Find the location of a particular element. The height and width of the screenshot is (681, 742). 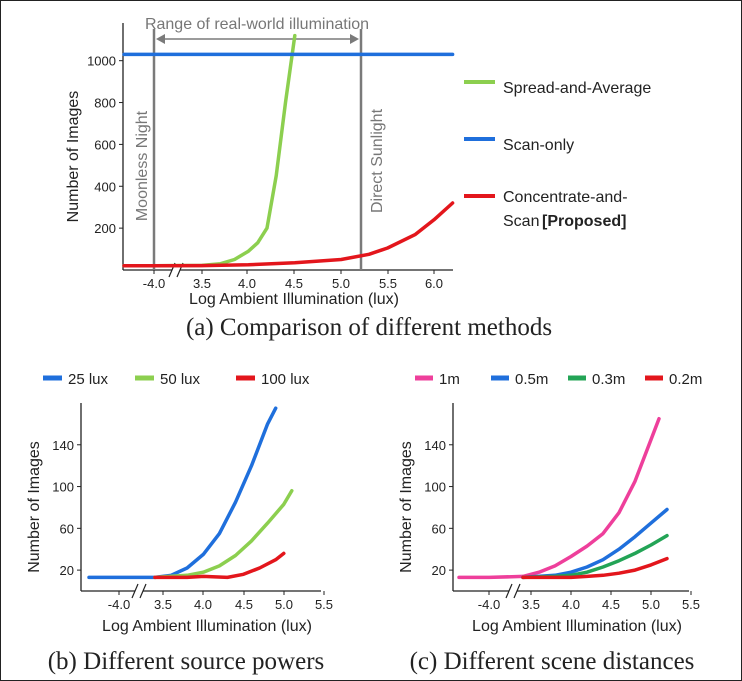

y-tick-label: 1000 is located at coordinates (101, 61).